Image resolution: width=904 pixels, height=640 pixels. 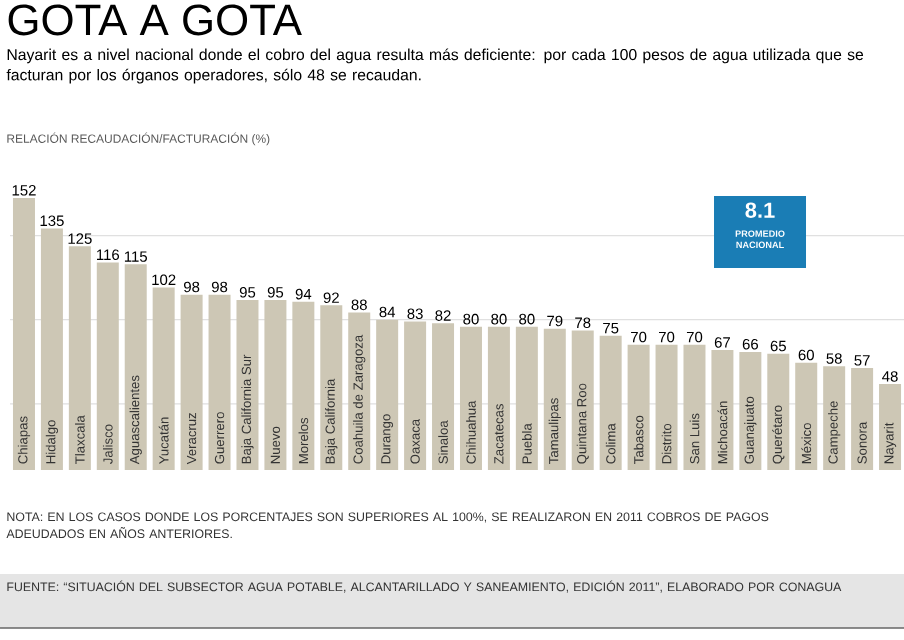 What do you see at coordinates (155, 20) in the screenshot?
I see `chart-title: GOTA A GOTA` at bounding box center [155, 20].